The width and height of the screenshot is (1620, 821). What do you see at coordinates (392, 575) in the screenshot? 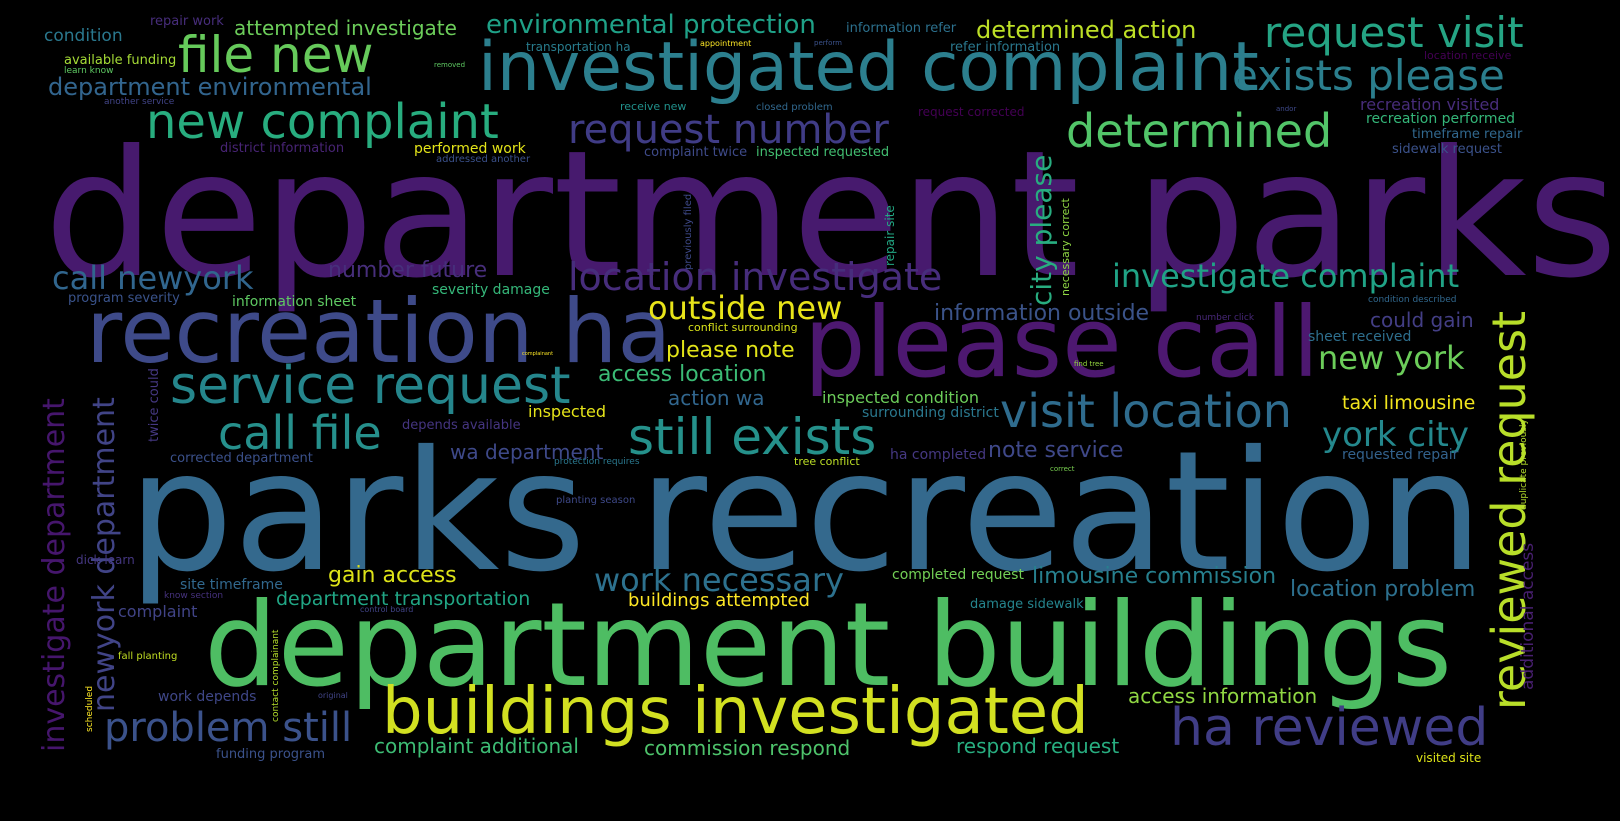
I see `word: gain access` at bounding box center [392, 575].